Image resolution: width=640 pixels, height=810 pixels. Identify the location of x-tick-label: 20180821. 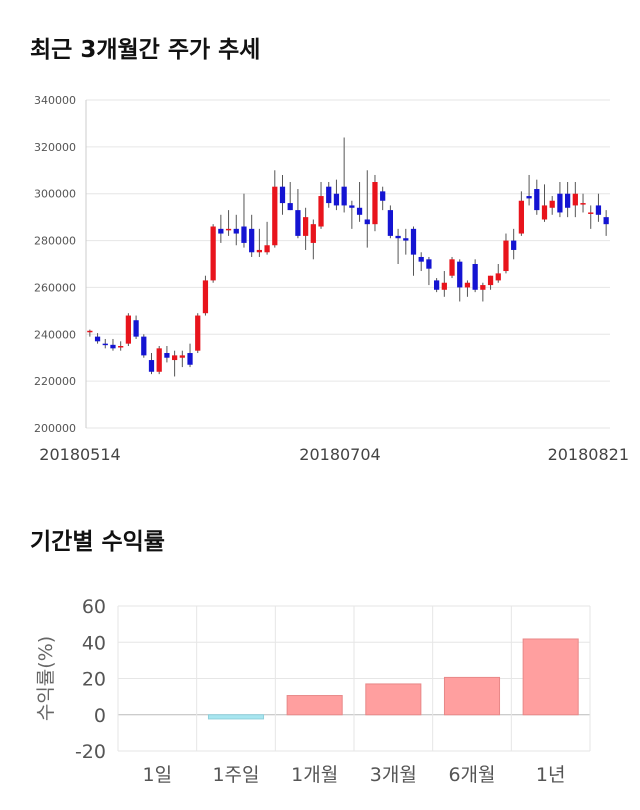
(588, 454).